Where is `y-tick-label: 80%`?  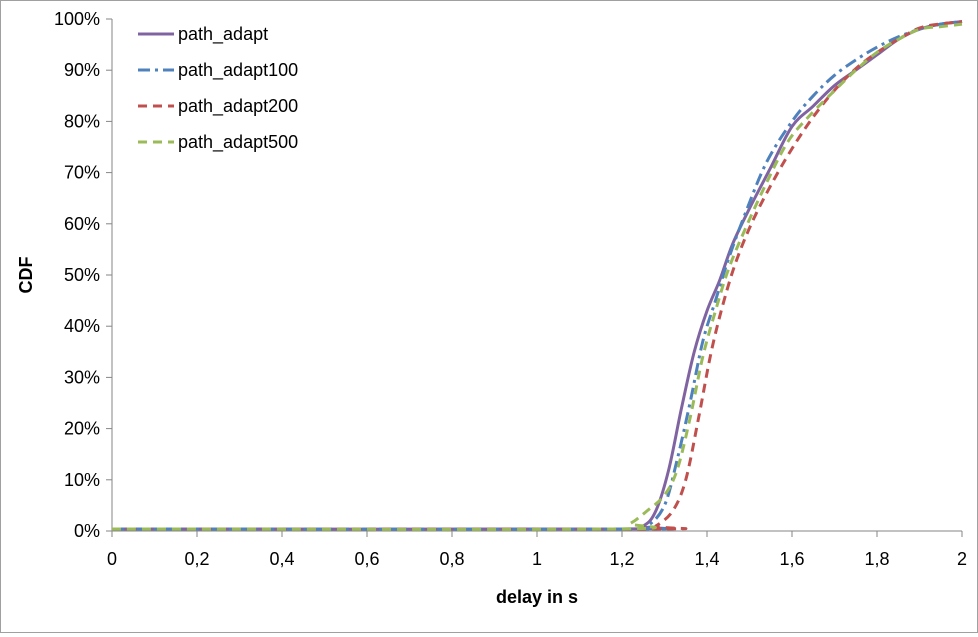
y-tick-label: 80% is located at coordinates (82, 121).